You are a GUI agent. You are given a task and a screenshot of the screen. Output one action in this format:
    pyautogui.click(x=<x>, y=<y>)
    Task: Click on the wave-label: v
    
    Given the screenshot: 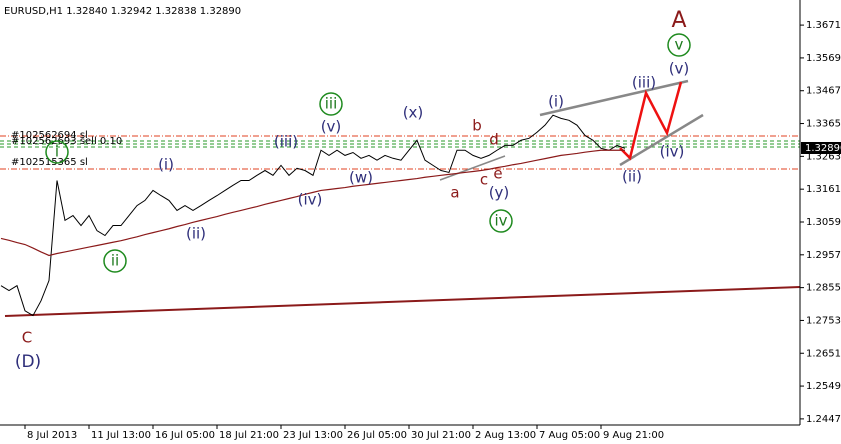 What is the action you would take?
    pyautogui.click(x=679, y=45)
    